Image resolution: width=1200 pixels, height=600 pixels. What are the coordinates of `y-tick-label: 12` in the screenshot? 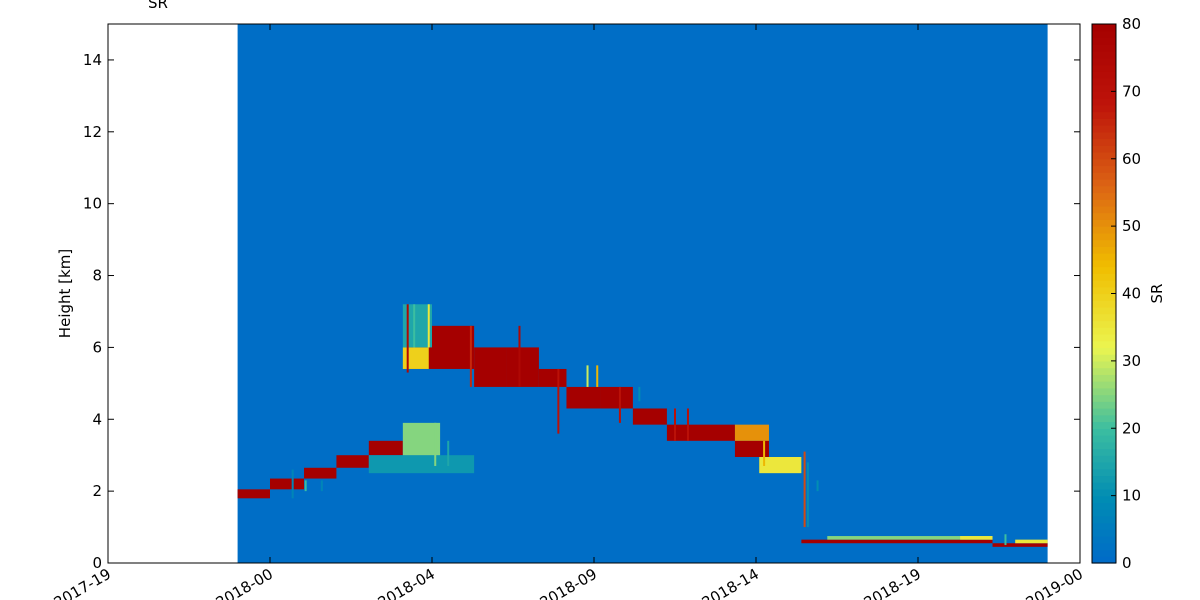 It's located at (92, 132).